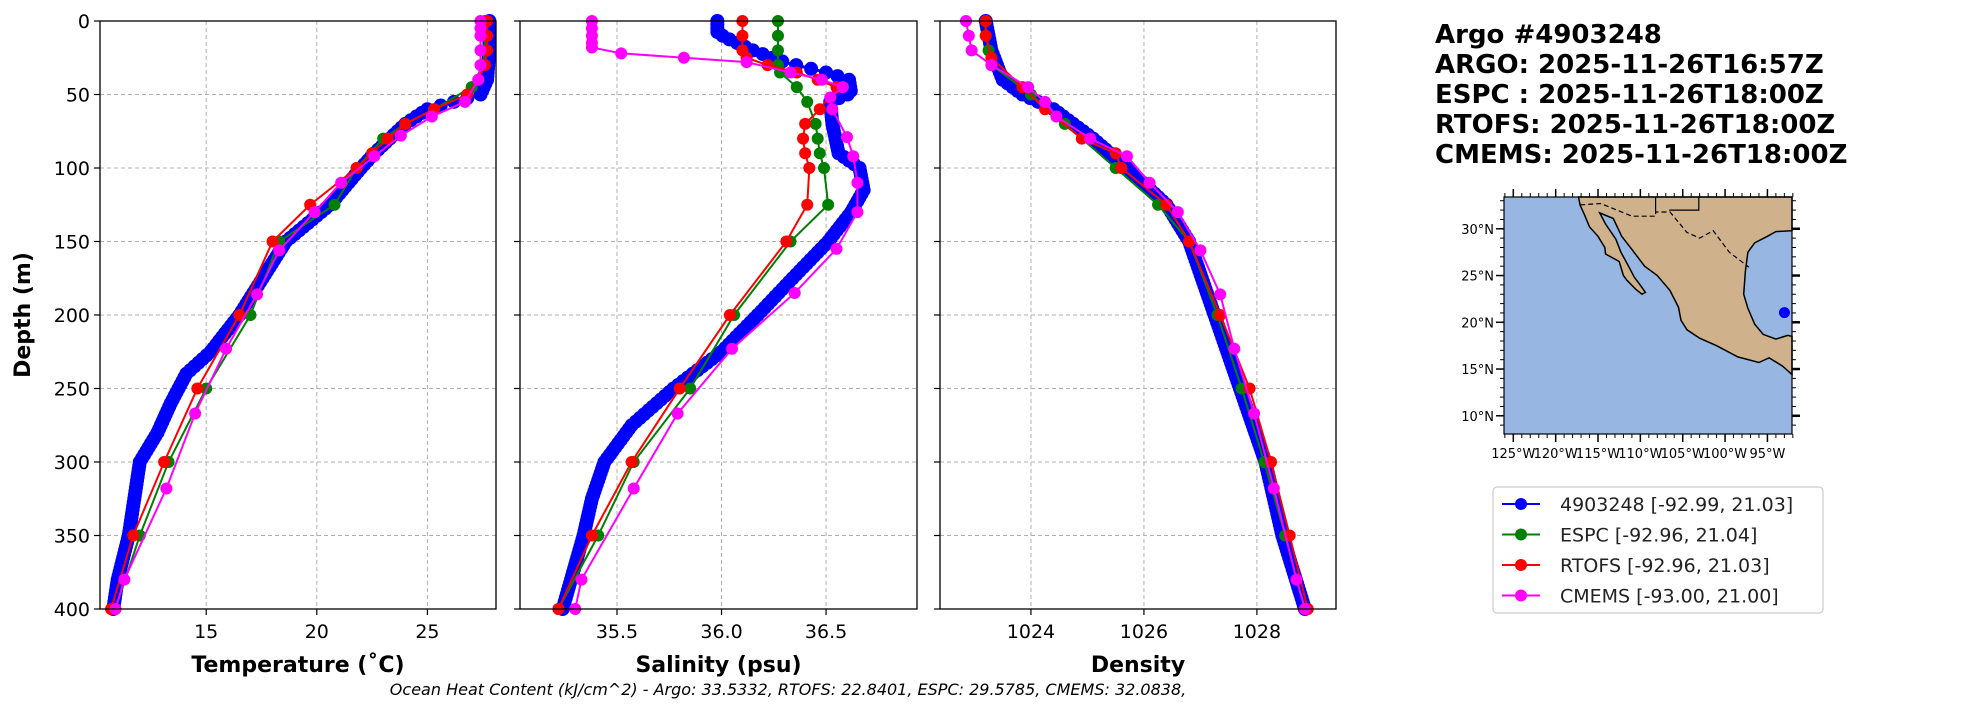  Describe the element at coordinates (1725, 454) in the screenshot. I see `lon-tick-label: 100°W` at that location.